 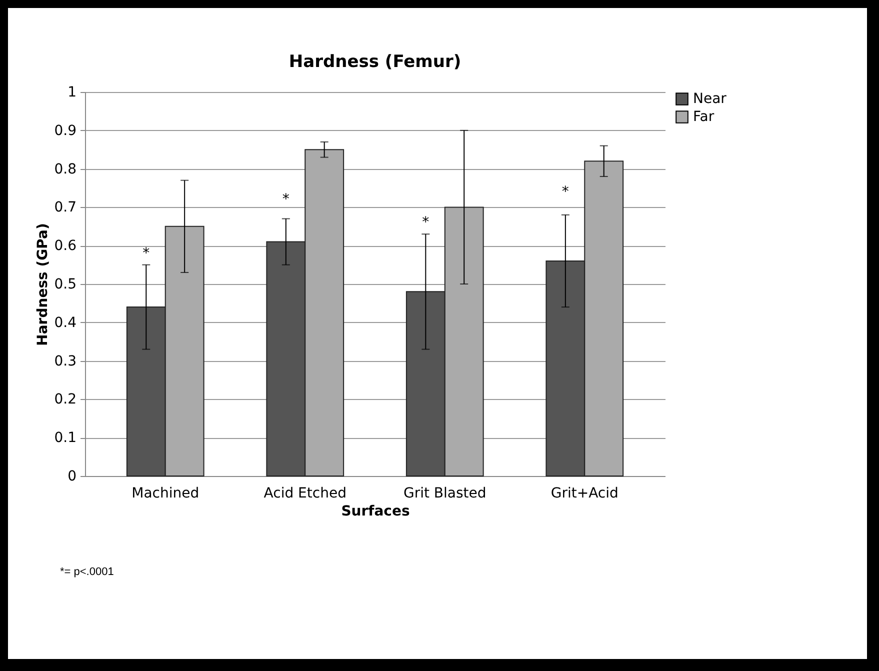 What do you see at coordinates (65, 208) in the screenshot?
I see `y-tick-label: 0.7` at bounding box center [65, 208].